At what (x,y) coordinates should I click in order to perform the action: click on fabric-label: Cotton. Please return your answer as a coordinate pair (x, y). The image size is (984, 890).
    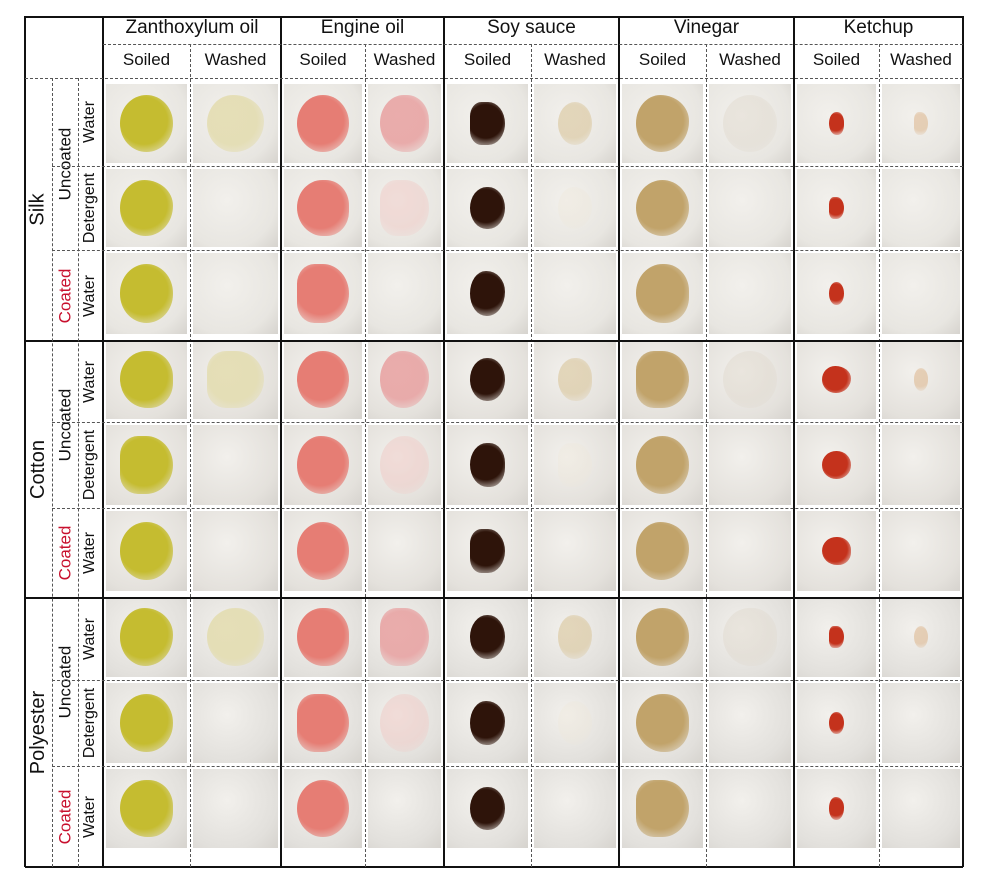
    Looking at the image, I should click on (38, 469).